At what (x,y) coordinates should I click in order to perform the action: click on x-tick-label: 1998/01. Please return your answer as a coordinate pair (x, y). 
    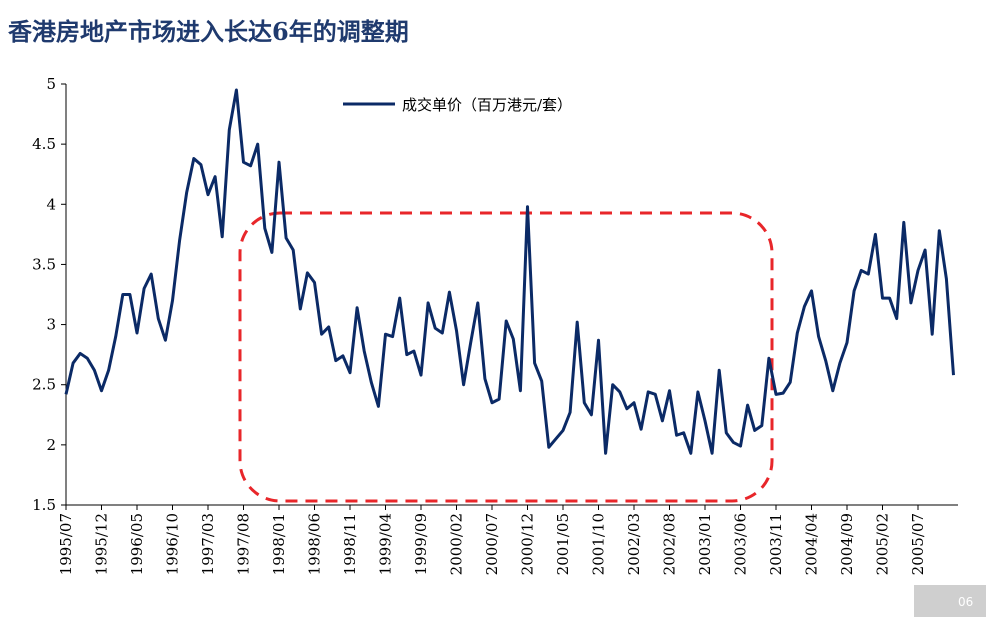
    Looking at the image, I should click on (279, 544).